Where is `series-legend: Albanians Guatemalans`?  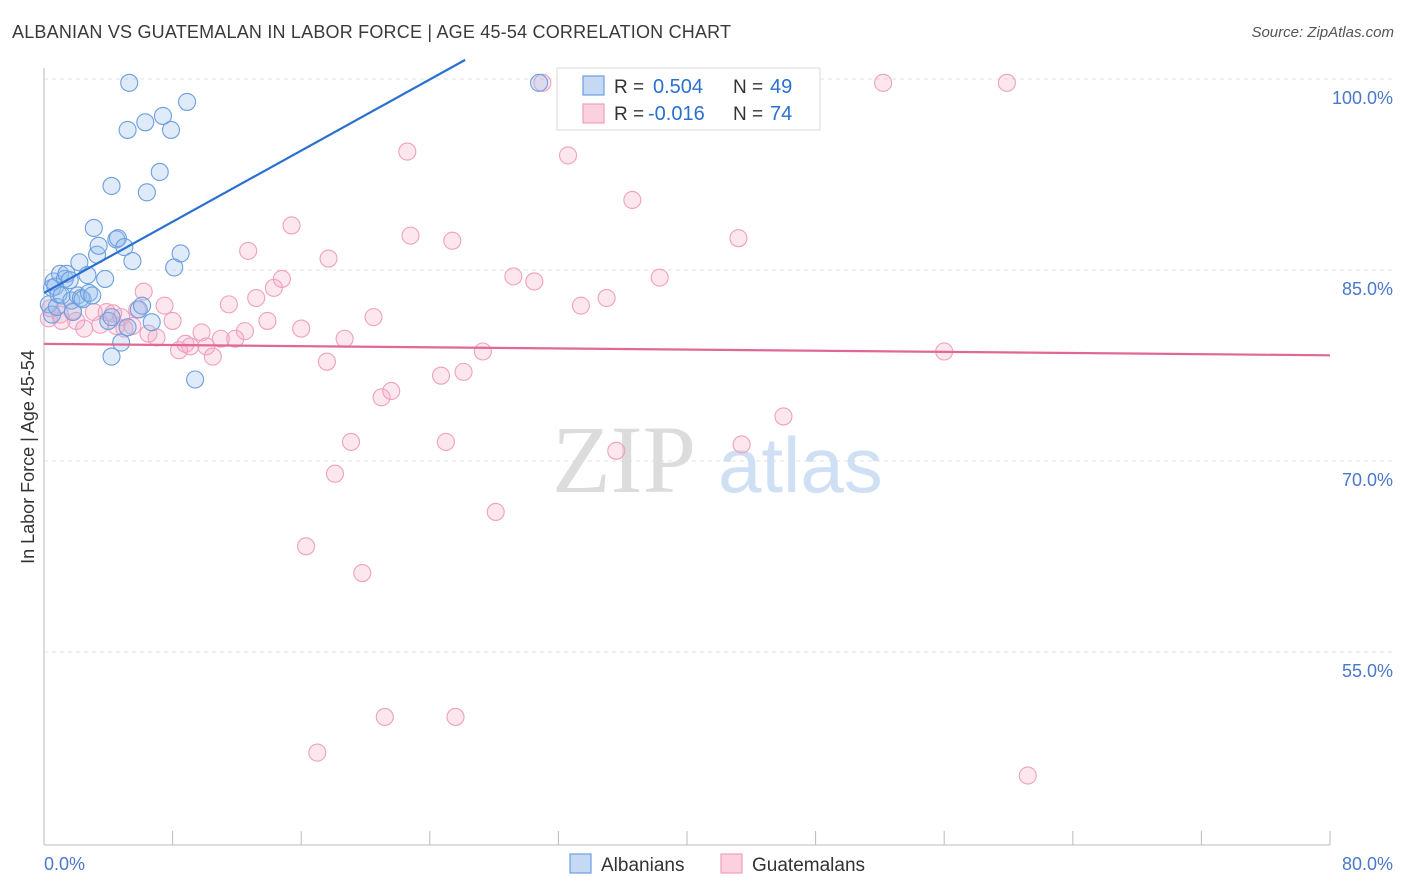
series-legend: Albanians Guatemalans is located at coordinates (717, 864).